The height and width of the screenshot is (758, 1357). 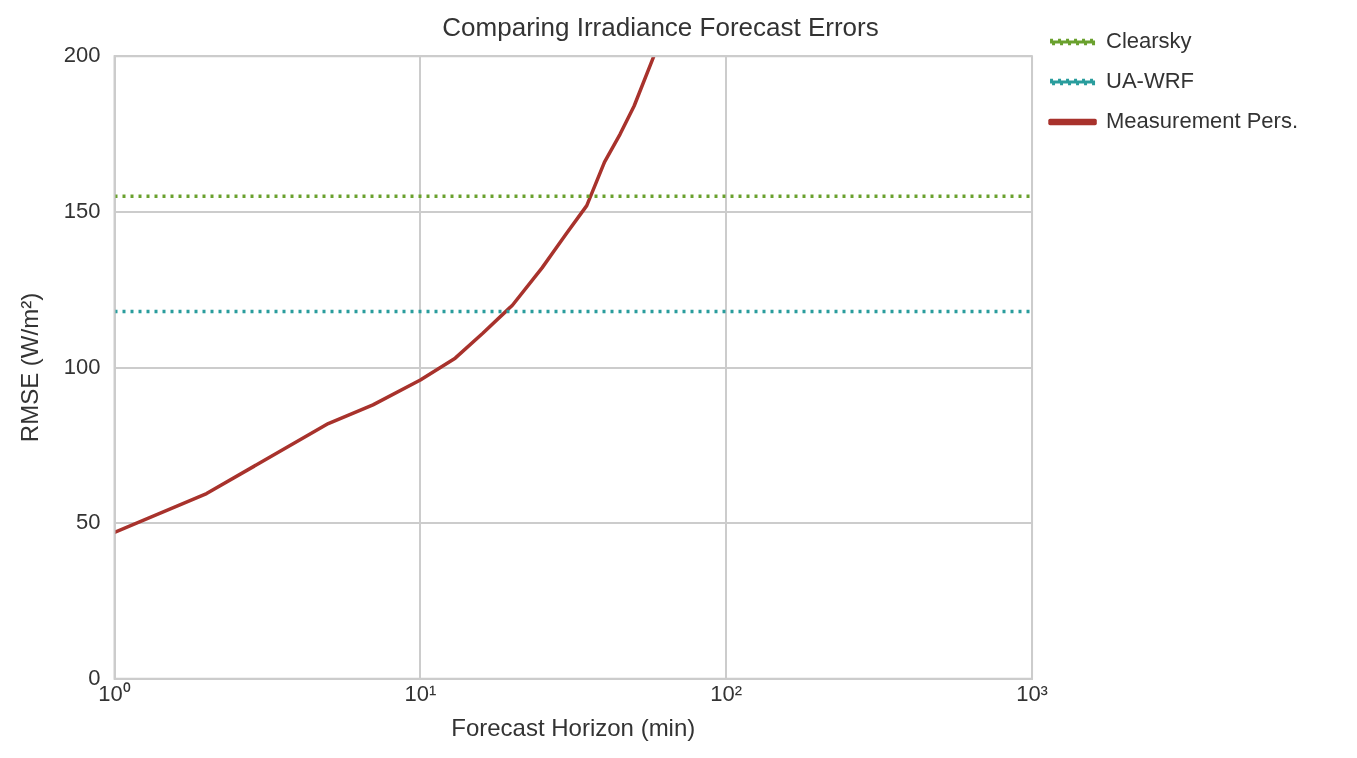 I want to click on y-axis-title: RMSE (W/m²), so click(x=30, y=367).